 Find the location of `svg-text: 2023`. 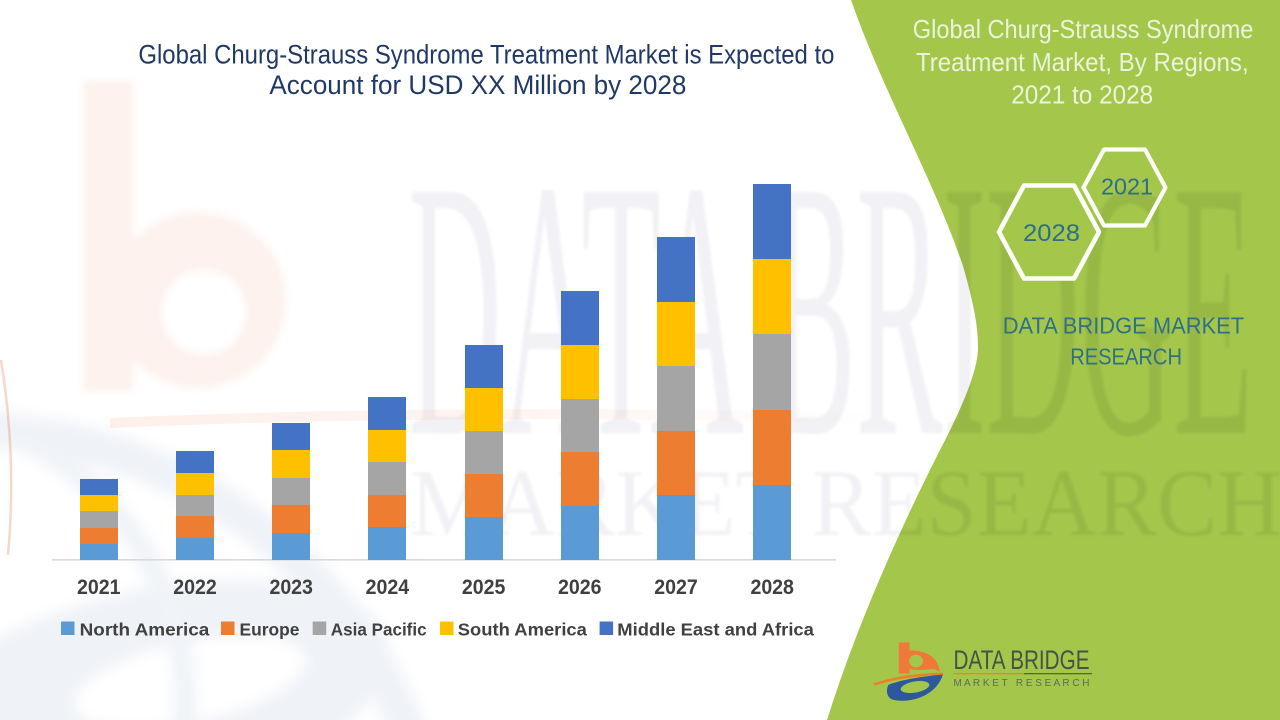

svg-text: 2023 is located at coordinates (291, 587).